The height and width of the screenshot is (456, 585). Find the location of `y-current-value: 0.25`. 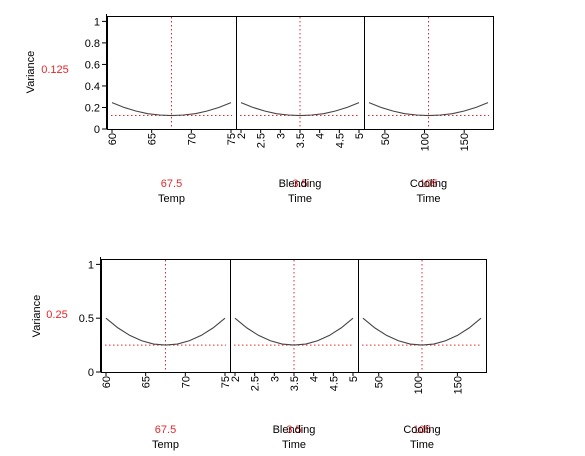

y-current-value: 0.25 is located at coordinates (56, 315).